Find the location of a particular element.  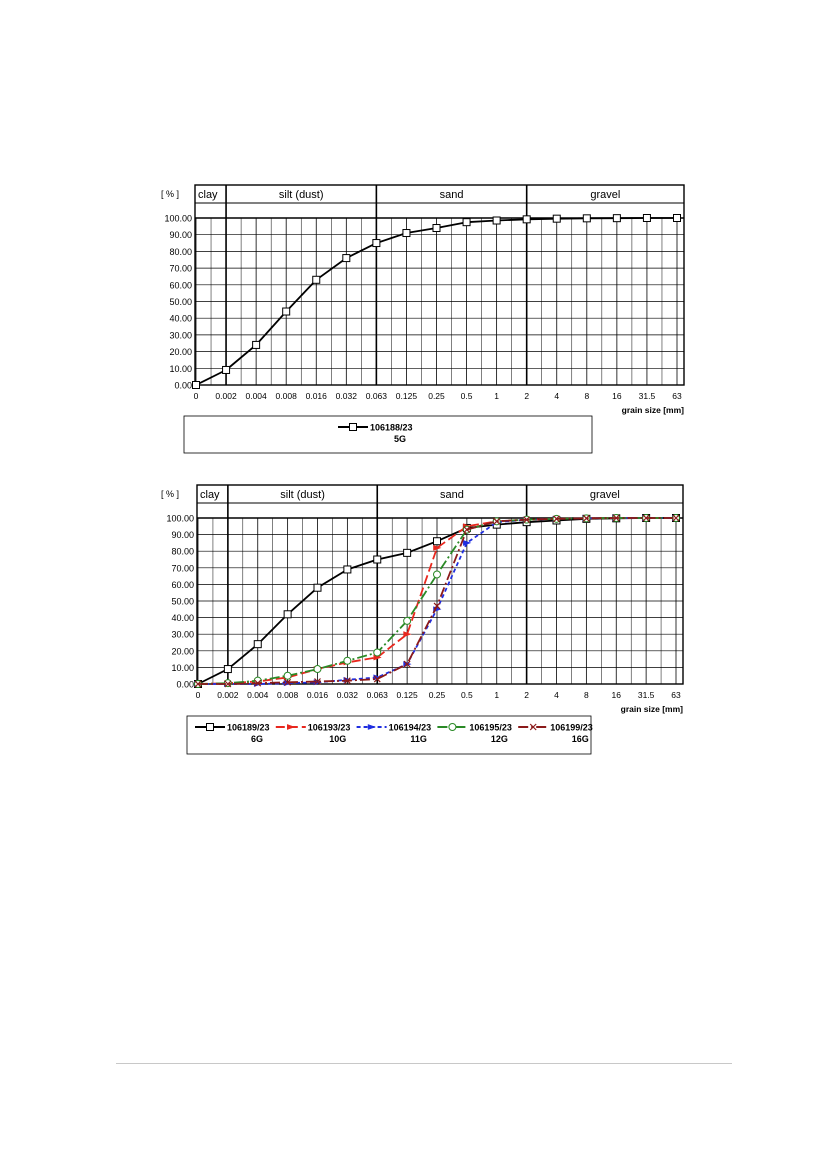

y-tick-label: 90.00 is located at coordinates (180, 235).